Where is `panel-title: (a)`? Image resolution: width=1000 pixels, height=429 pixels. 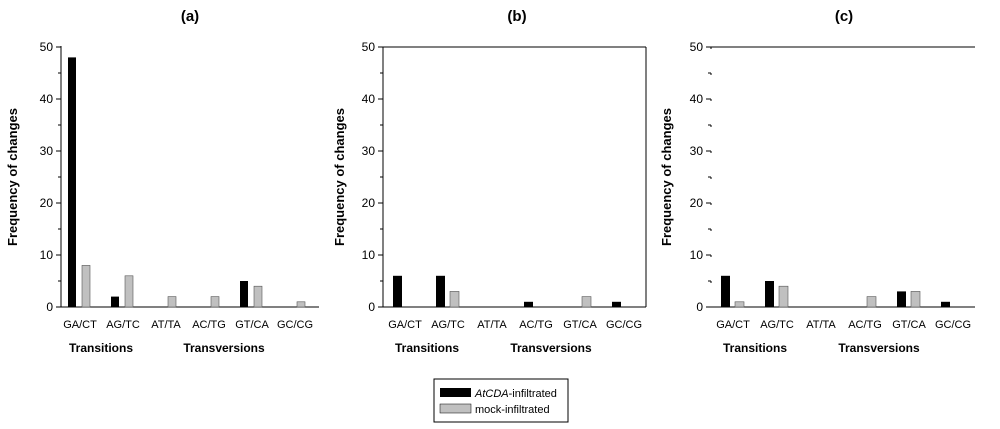
panel-title: (a) is located at coordinates (190, 16).